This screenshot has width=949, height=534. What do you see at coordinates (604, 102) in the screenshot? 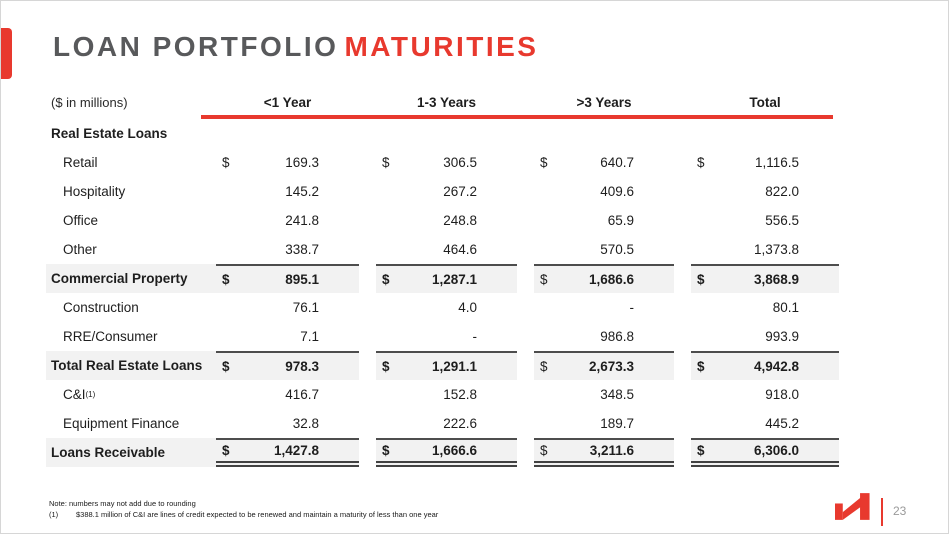
I see `column-header-gt3years: >3 Years` at bounding box center [604, 102].